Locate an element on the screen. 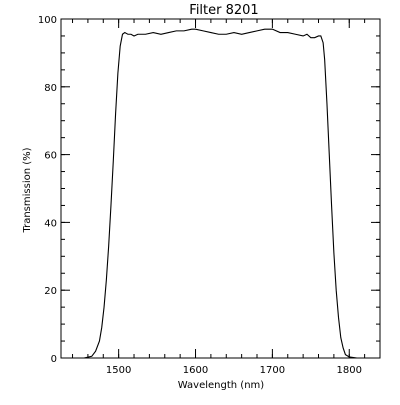 Image resolution: width=400 pixels, height=405 pixels. x-tick-label: 1700 is located at coordinates (272, 370).